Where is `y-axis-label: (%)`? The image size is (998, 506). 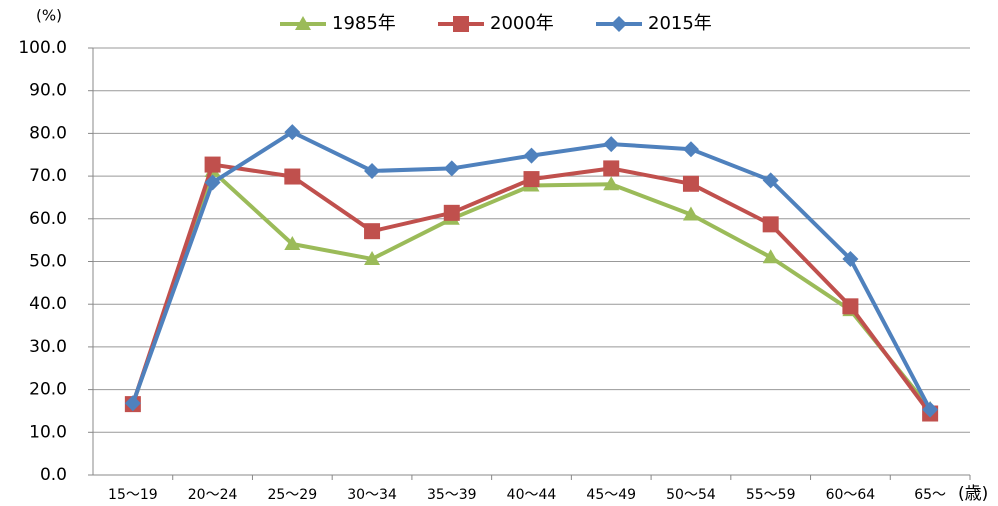
y-axis-label: (%) is located at coordinates (49, 16).